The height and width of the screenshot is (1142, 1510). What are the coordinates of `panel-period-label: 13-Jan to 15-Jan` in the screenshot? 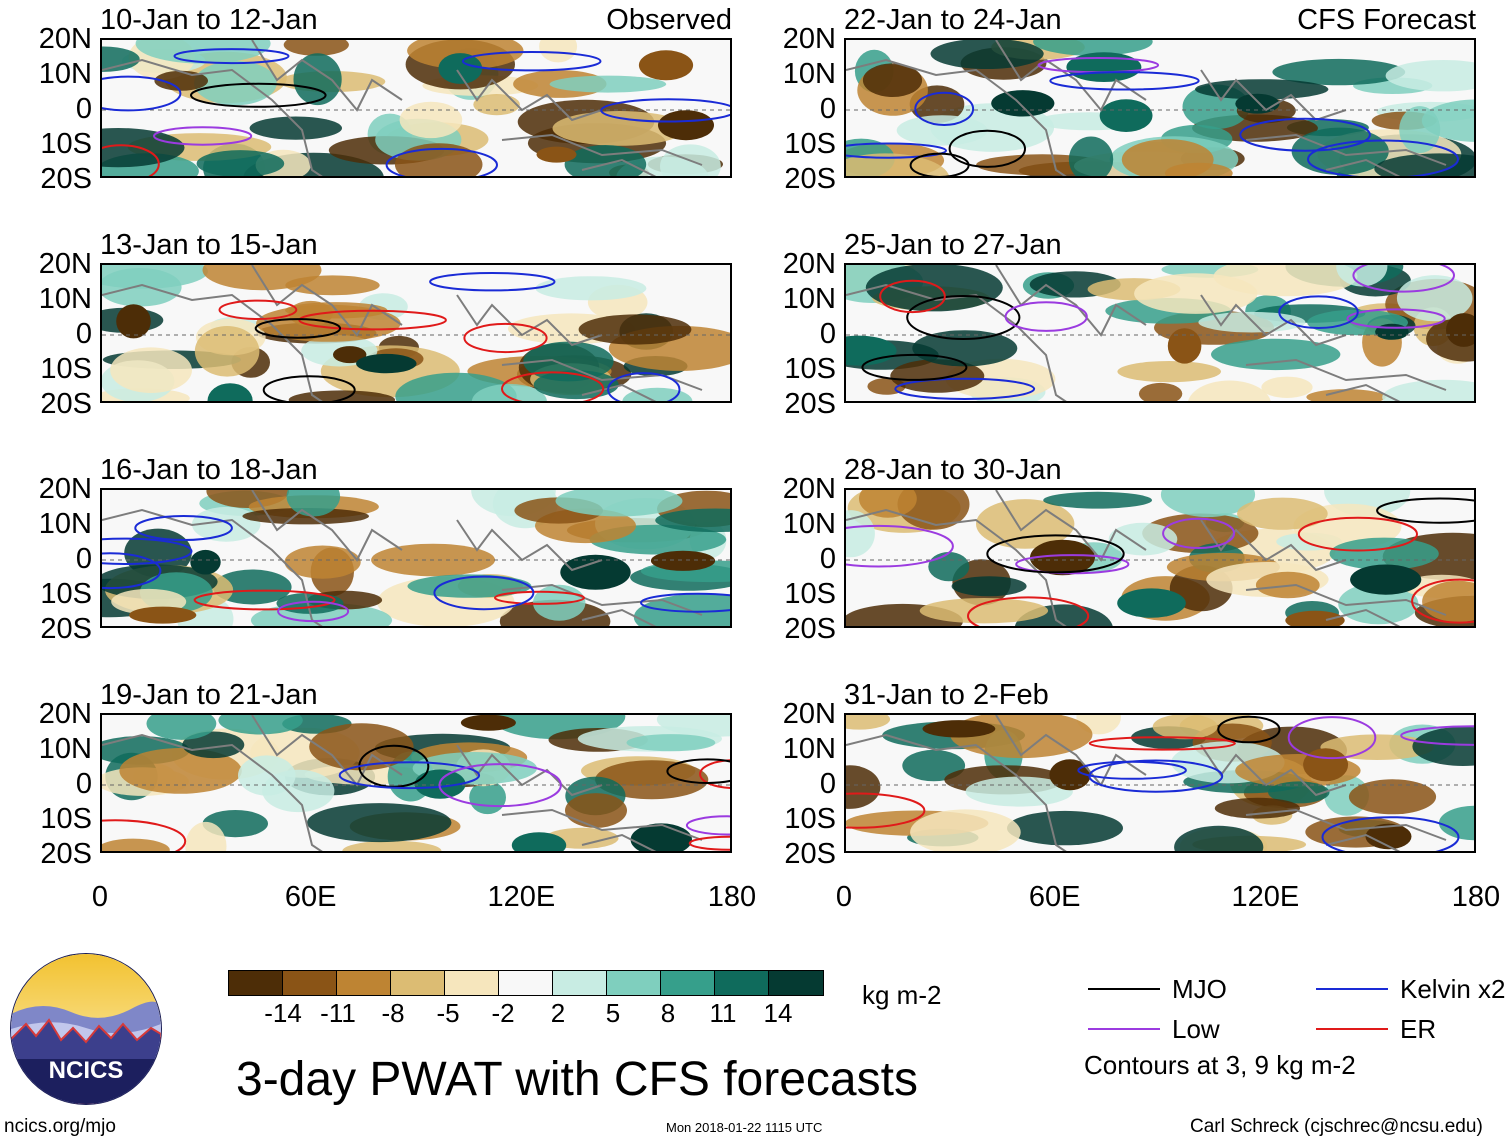 It's located at (209, 245).